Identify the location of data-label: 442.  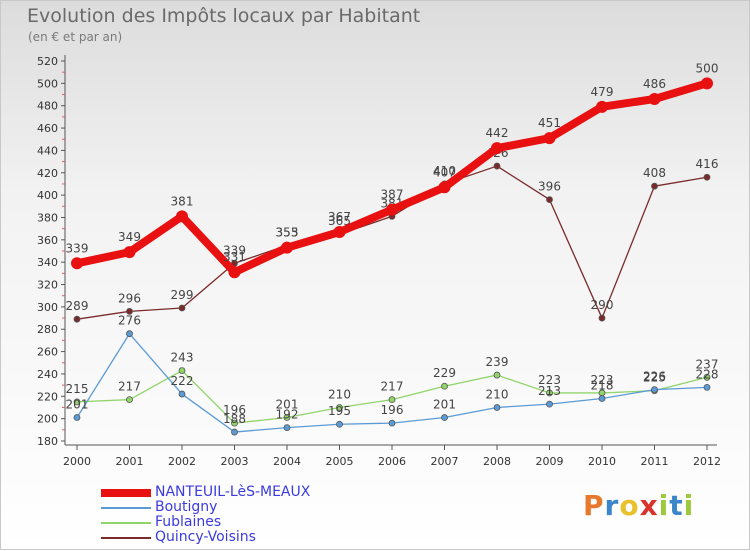
(497, 133).